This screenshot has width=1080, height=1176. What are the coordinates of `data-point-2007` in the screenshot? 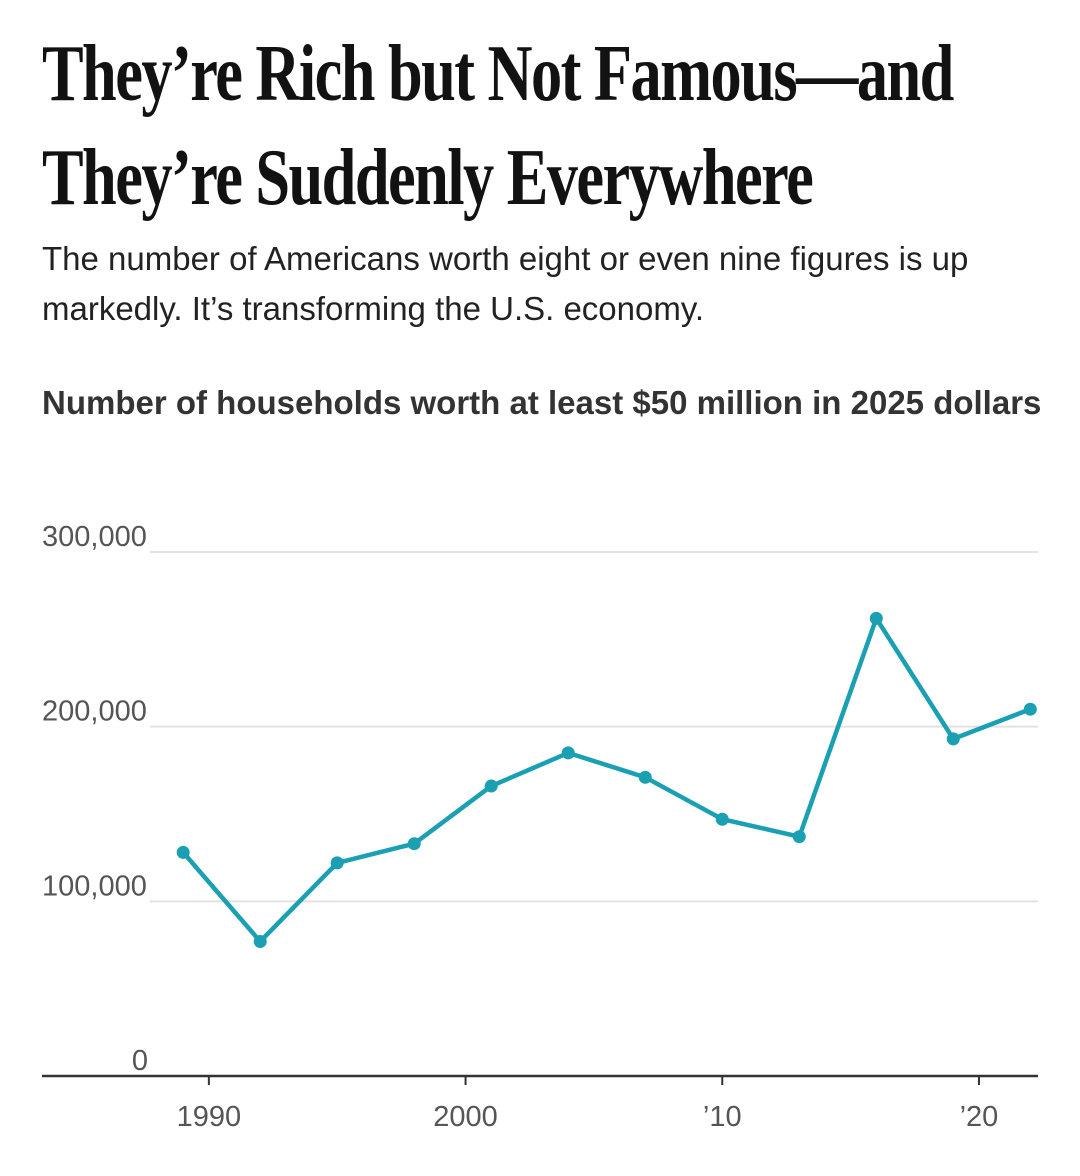 It's located at (645, 777).